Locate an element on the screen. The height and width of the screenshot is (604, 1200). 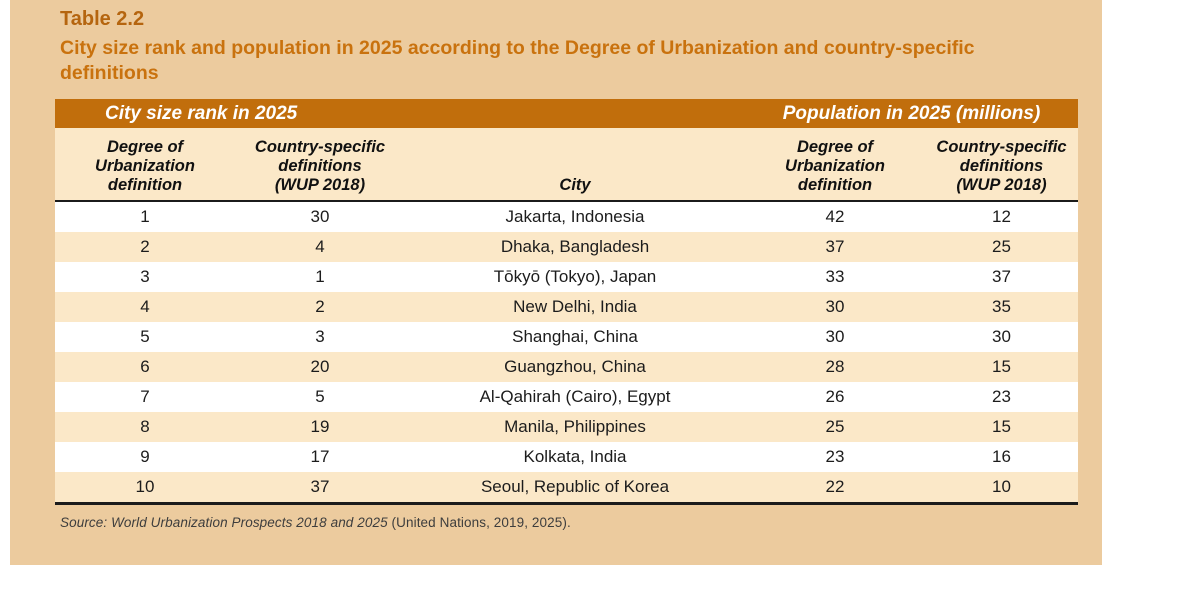
rank-wup-cell: 37 is located at coordinates (320, 488).